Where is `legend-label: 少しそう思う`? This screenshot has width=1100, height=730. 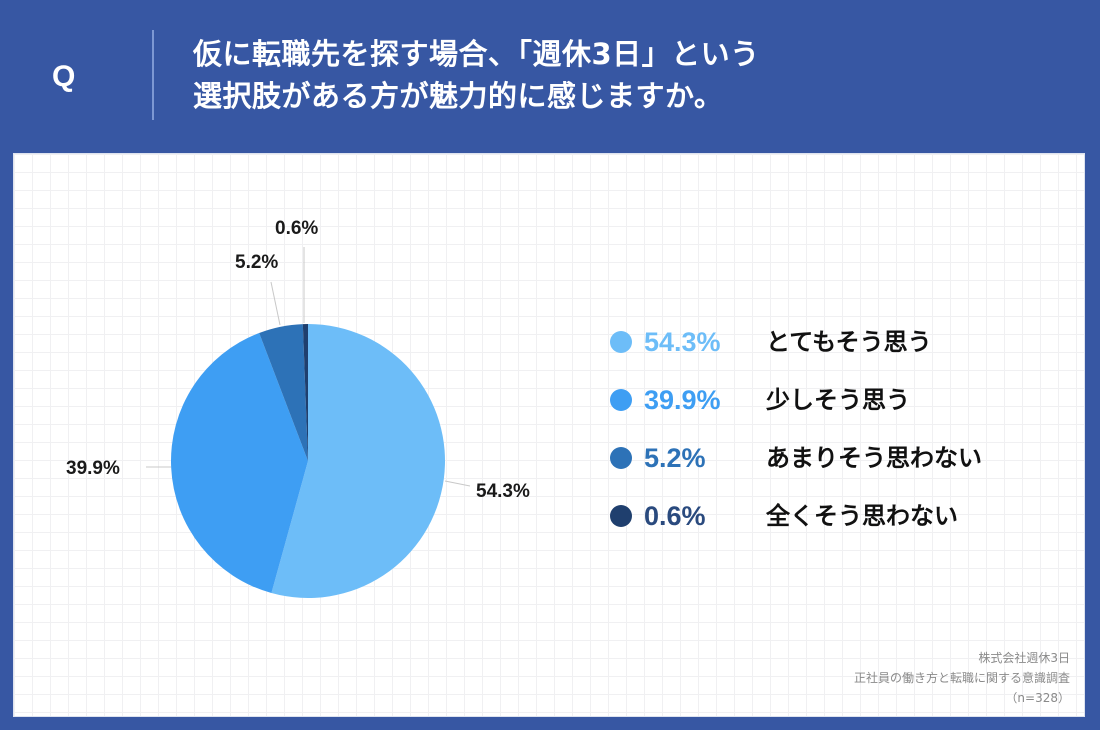
legend-label: 少しそう思う is located at coordinates (838, 400).